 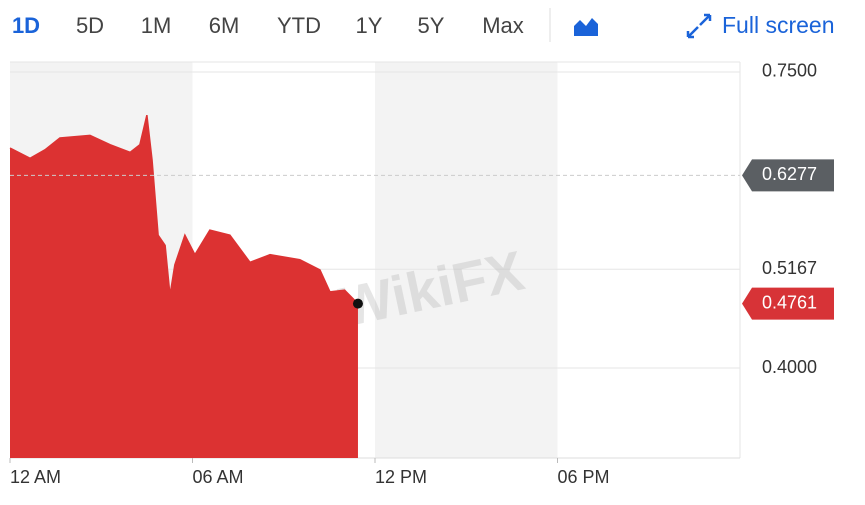 I want to click on previous-close-badge, so click(x=788, y=175).